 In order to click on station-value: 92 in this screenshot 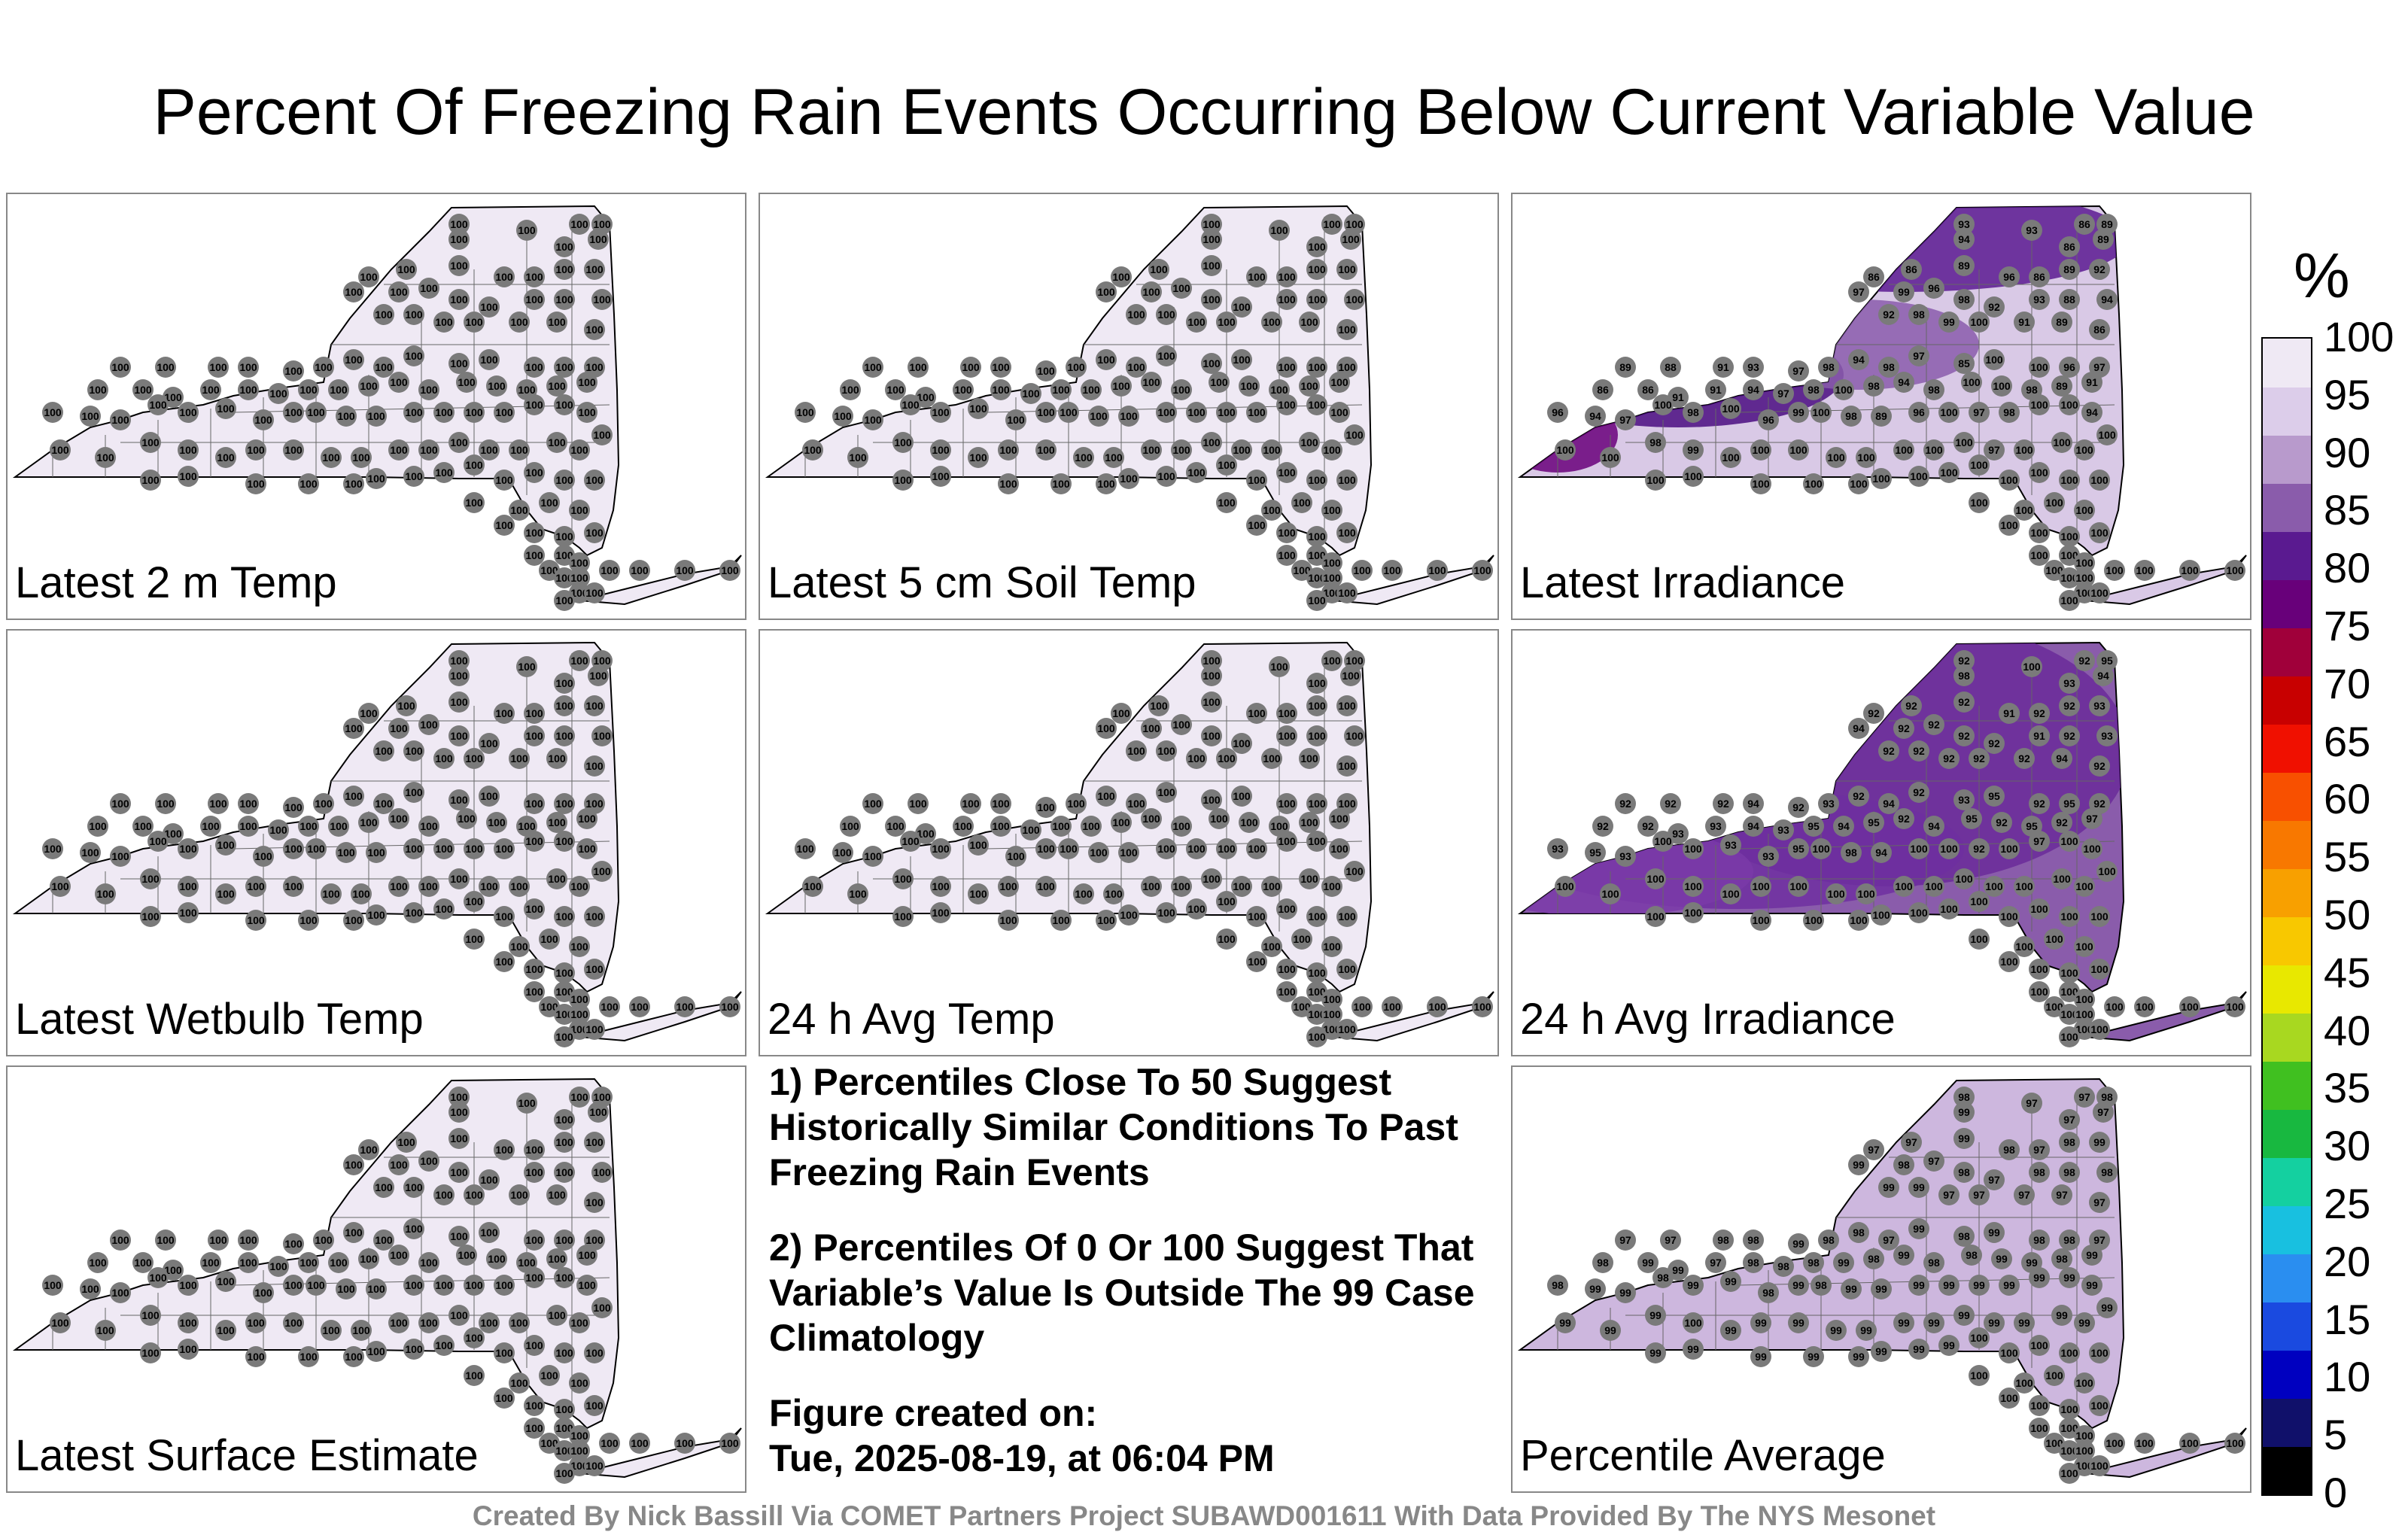, I will do `click(1874, 713)`.